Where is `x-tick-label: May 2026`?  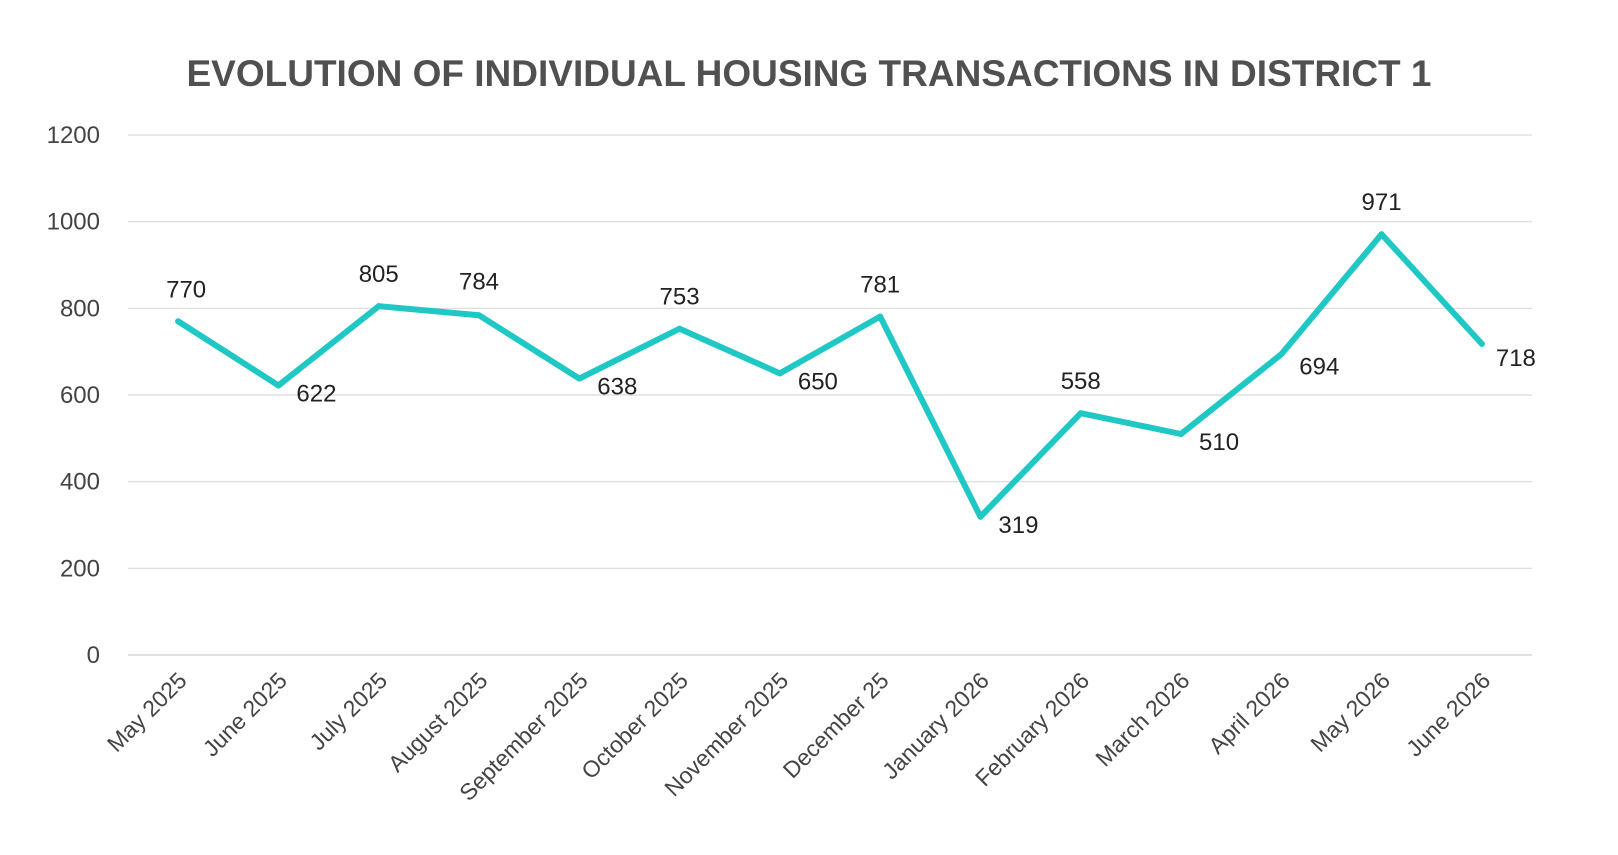
x-tick-label: May 2026 is located at coordinates (1350, 712).